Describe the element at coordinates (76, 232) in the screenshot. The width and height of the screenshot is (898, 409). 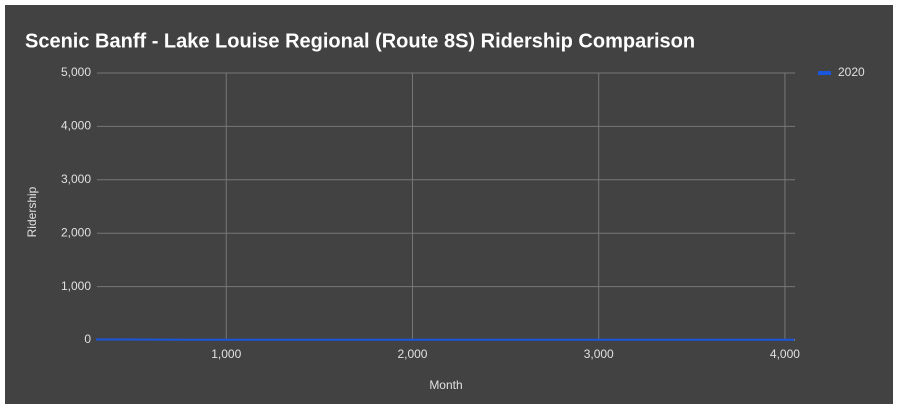
I see `y-tick-label: 2,000` at that location.